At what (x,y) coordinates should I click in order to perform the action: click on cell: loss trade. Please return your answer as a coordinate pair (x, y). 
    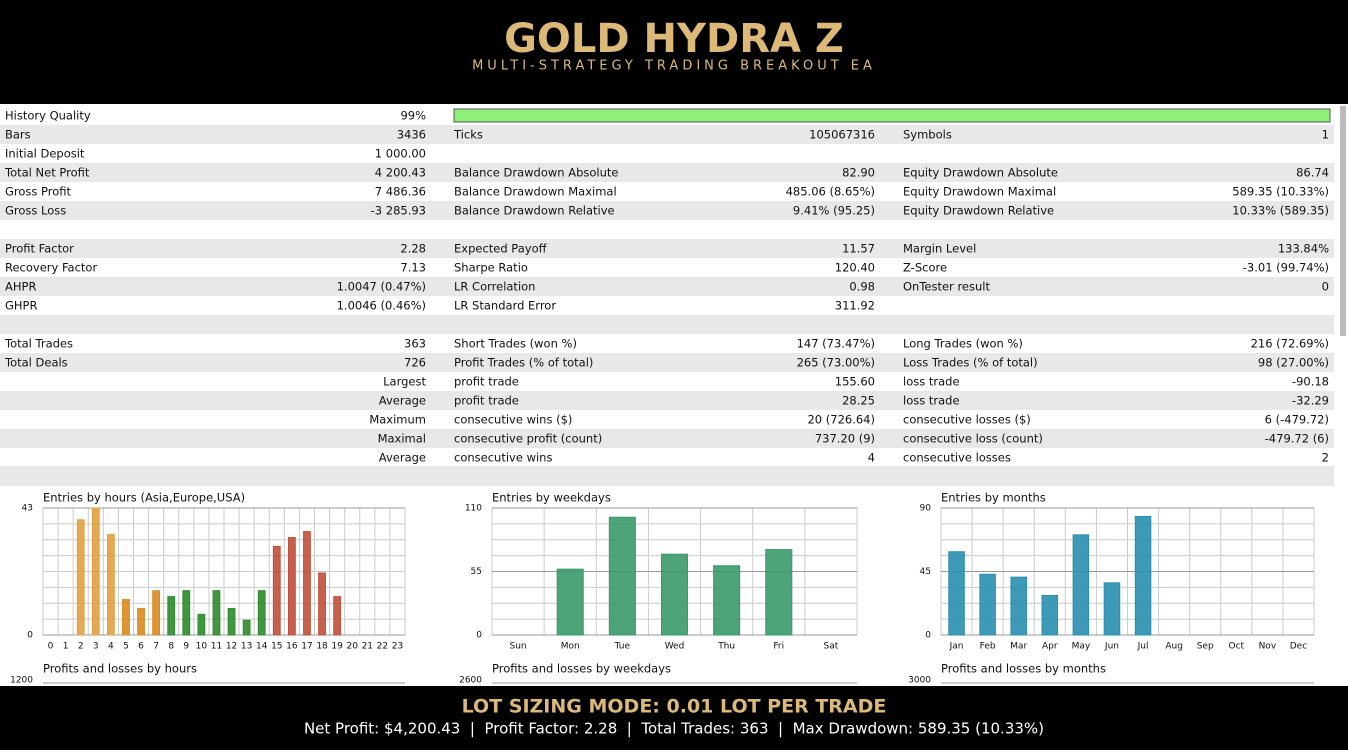
    Looking at the image, I should click on (931, 401).